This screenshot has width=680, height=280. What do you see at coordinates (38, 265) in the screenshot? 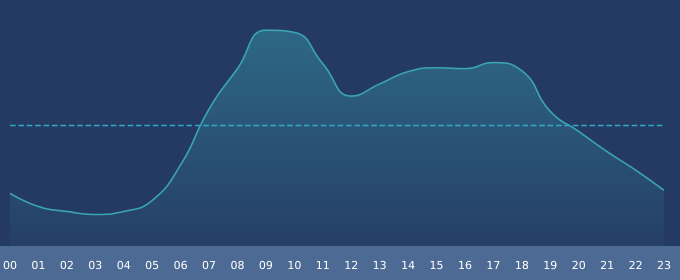
I see `x-tick-label: 01` at bounding box center [38, 265].